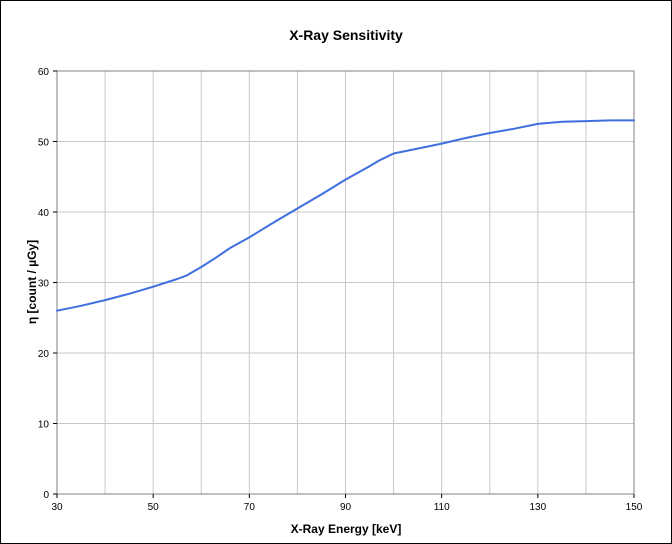 The width and height of the screenshot is (672, 544). What do you see at coordinates (44, 213) in the screenshot?
I see `y-tick-label: 40` at bounding box center [44, 213].